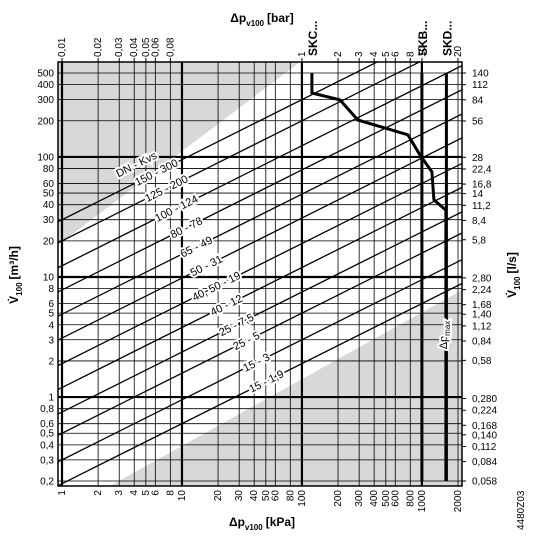 Image resolution: width=533 pixels, height=536 pixels. Describe the element at coordinates (386, 498) in the screenshot. I see `x-tick-label: 500` at that location.